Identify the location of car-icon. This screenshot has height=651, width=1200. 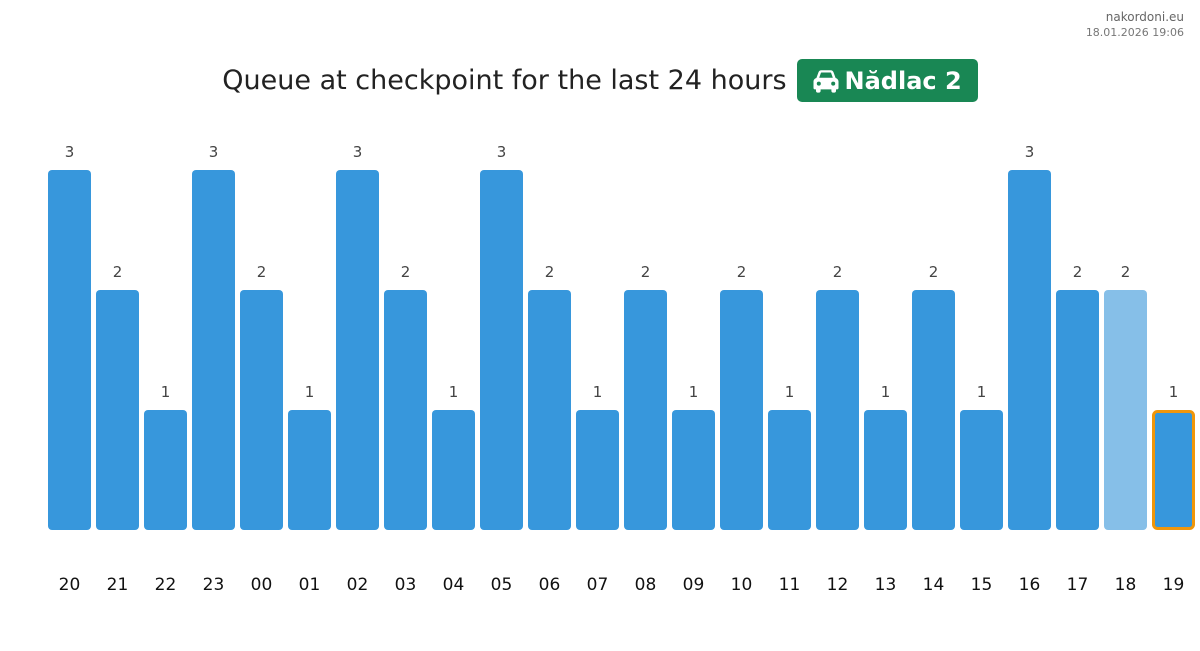
(826, 81).